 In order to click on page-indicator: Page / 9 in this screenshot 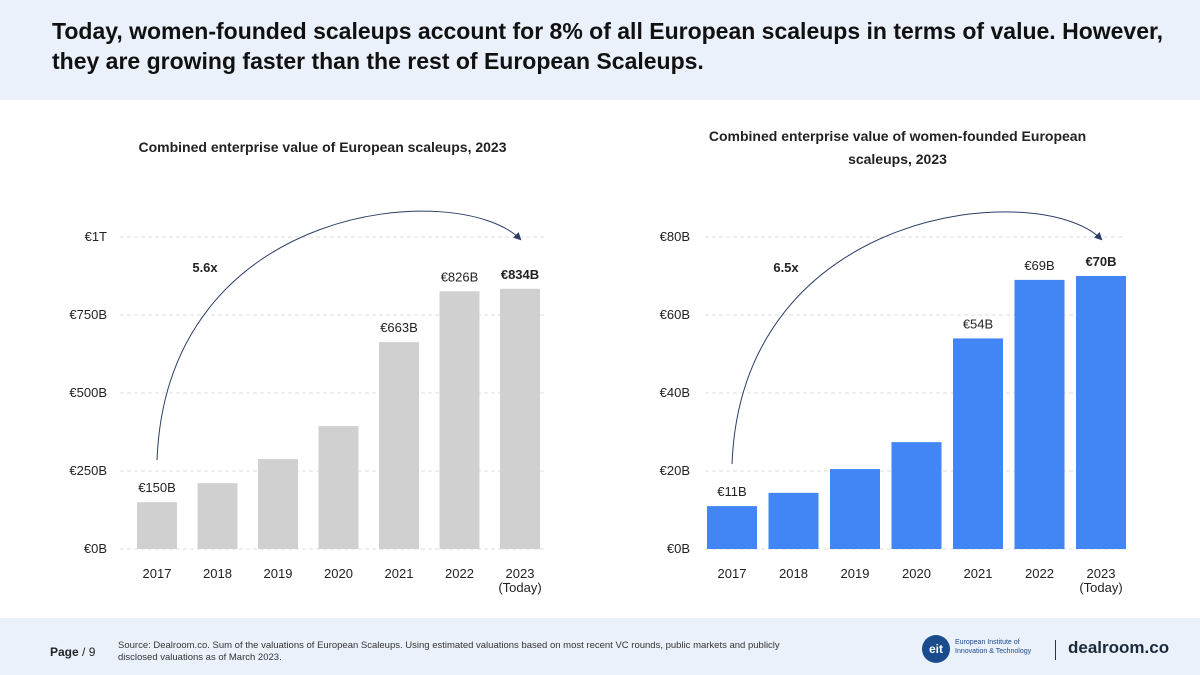, I will do `click(72, 652)`.